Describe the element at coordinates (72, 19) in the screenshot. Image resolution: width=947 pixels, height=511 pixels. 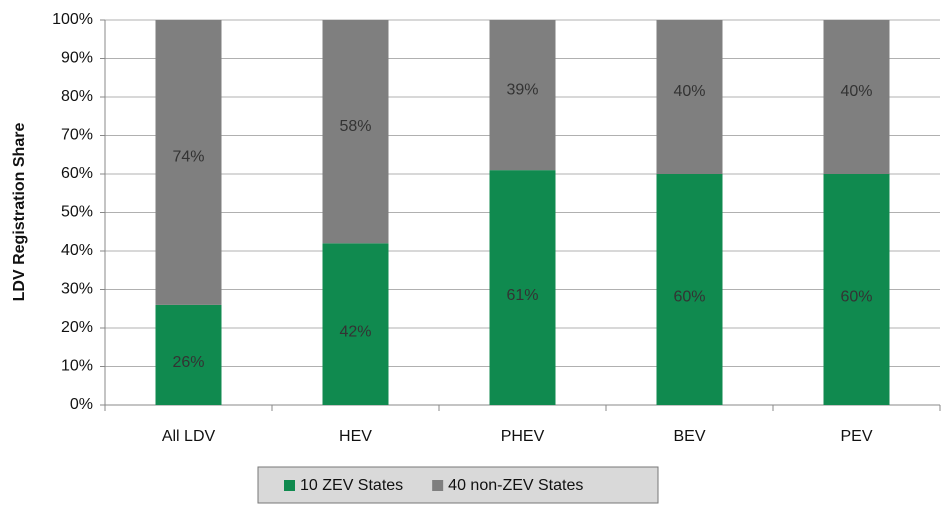
I see `y-tick-label: 100%` at that location.